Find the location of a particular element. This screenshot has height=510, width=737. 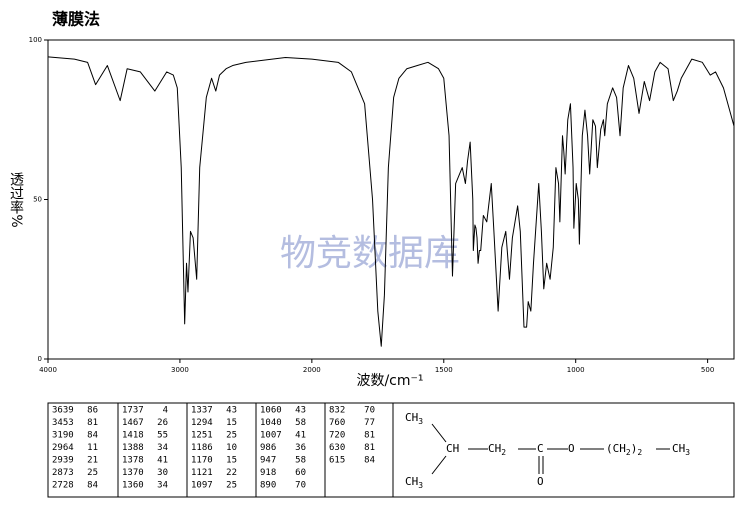

peak-transmittance: 36 is located at coordinates (300, 448).